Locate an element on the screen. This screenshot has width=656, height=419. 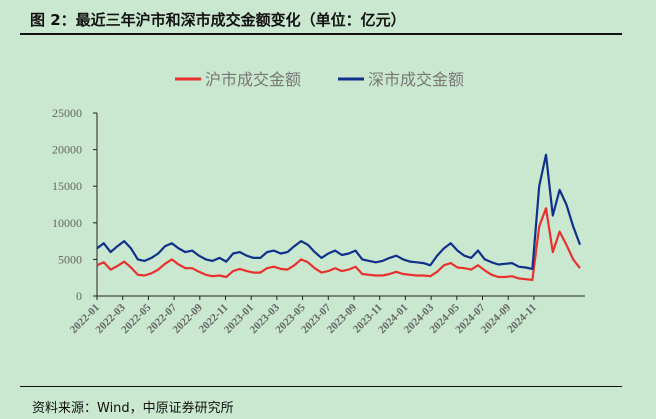
series-line-shanghai is located at coordinates (338, 244).